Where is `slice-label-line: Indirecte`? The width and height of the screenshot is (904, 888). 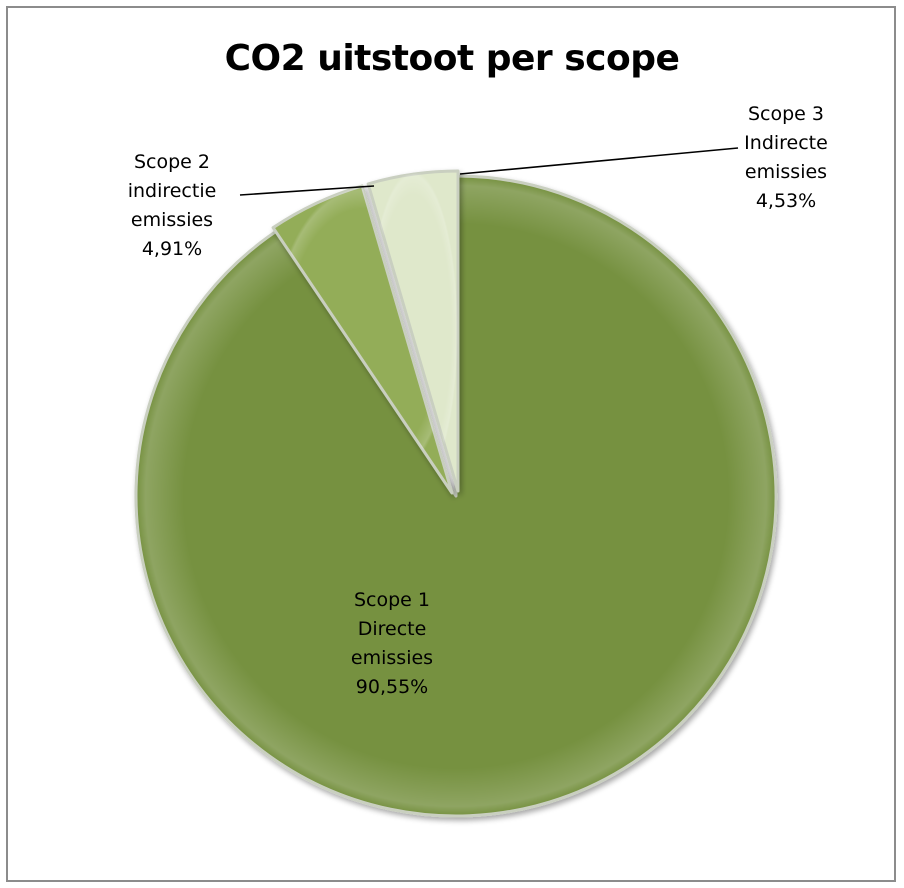
slice-label-line: Indirecte is located at coordinates (786, 143).